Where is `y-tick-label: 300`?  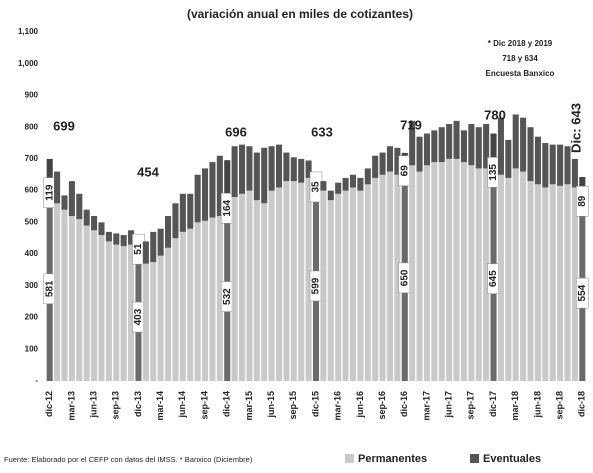 y-tick-label: 300 is located at coordinates (32, 285).